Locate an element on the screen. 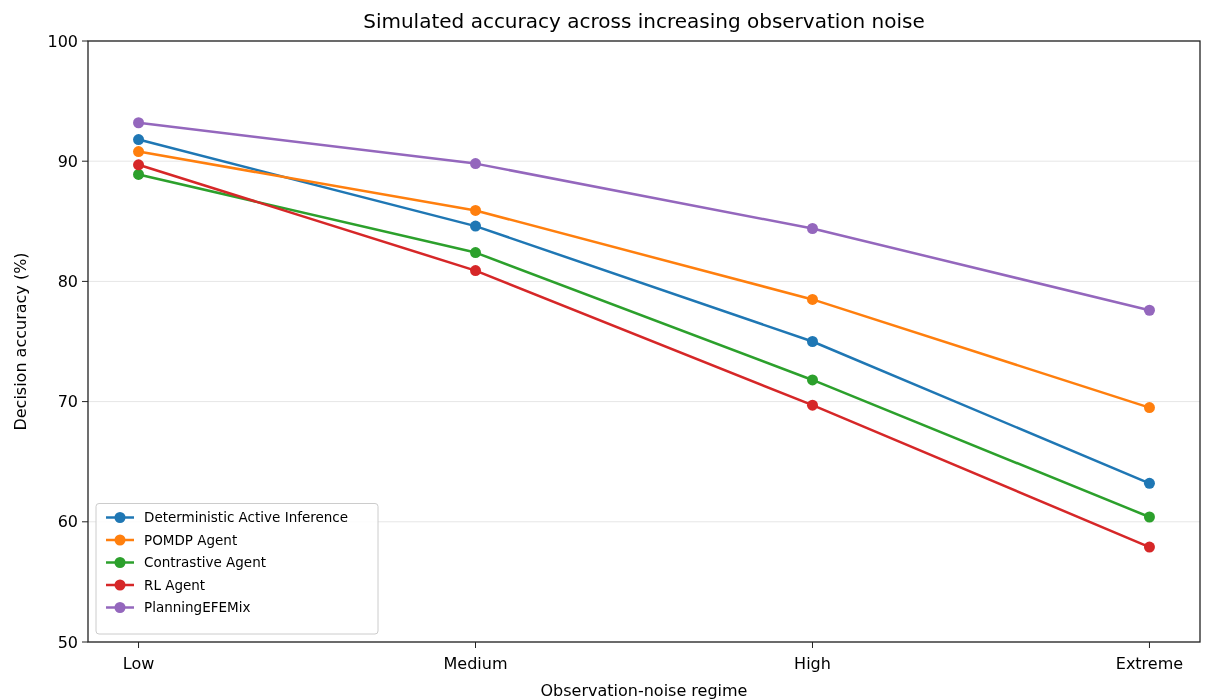 The image size is (1210, 700). legend-label: POMDP Agent is located at coordinates (191, 539).